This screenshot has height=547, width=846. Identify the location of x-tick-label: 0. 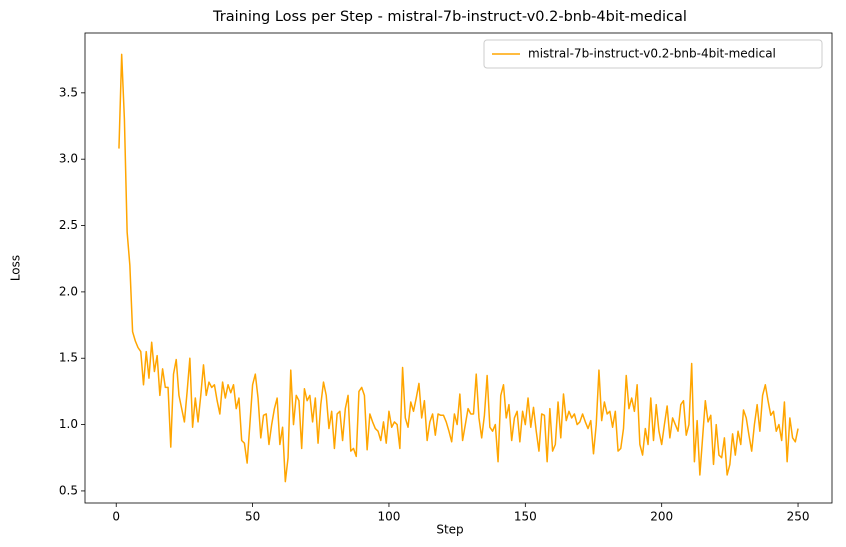
(116, 517).